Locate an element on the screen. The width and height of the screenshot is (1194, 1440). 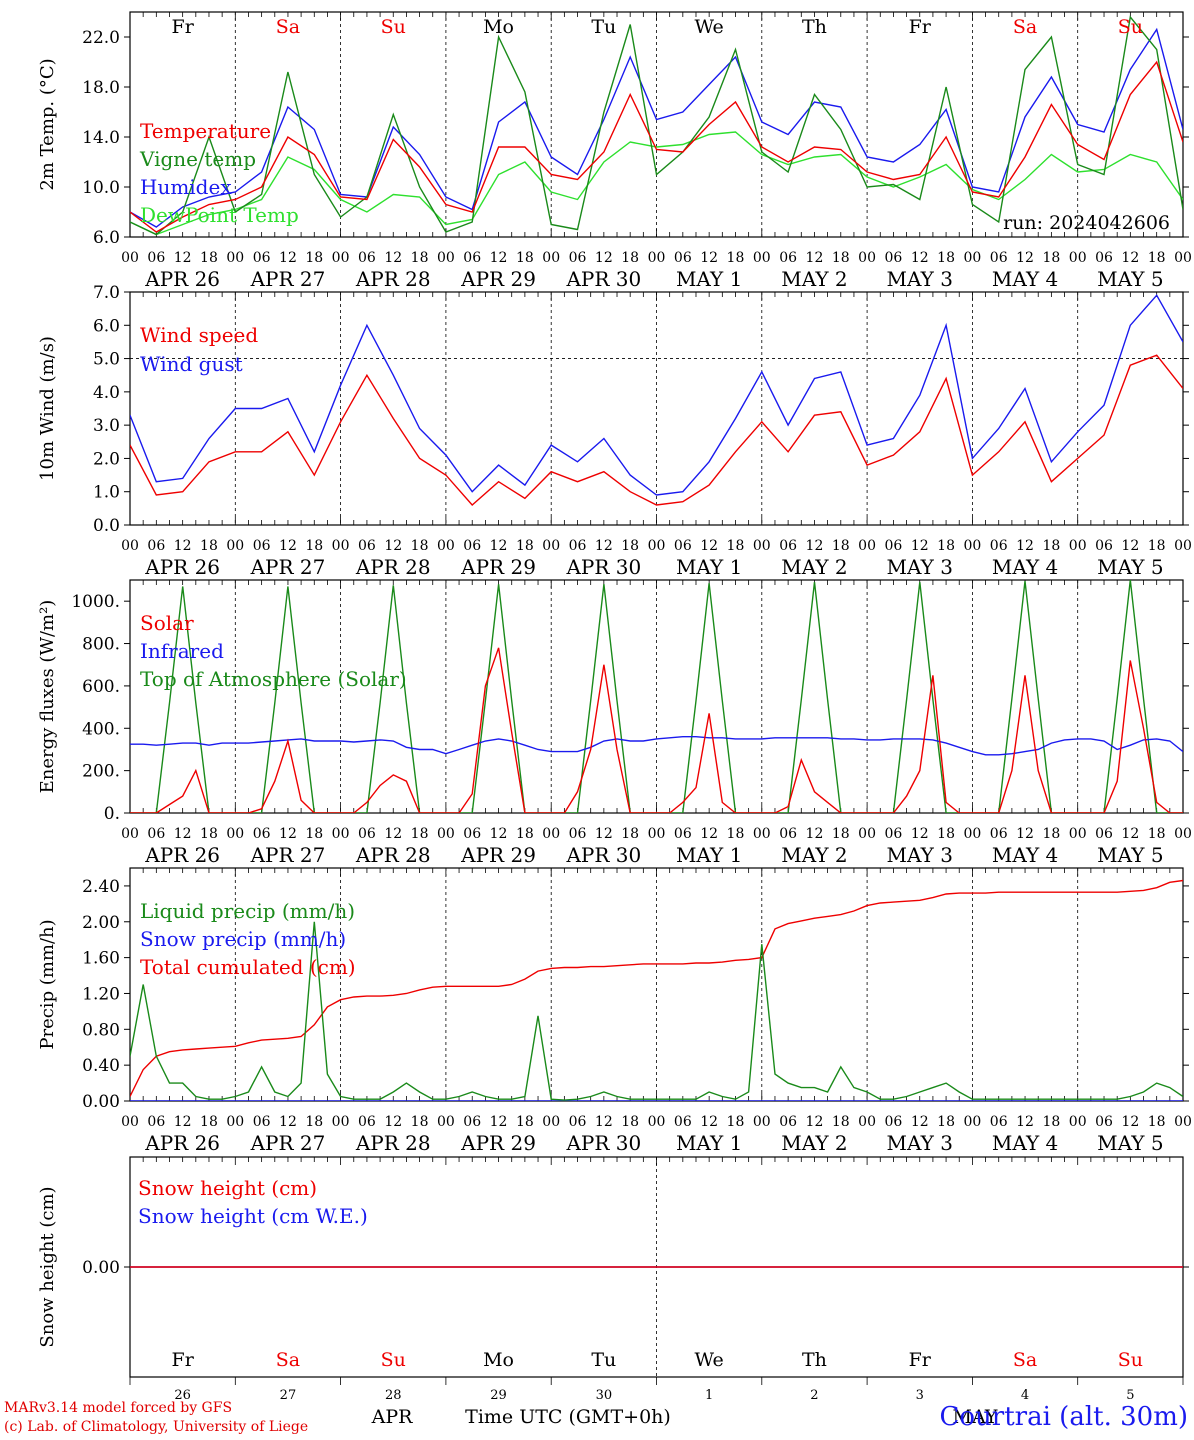
legend-entry: Top of Atmosphere (Solar) is located at coordinates (273, 679).